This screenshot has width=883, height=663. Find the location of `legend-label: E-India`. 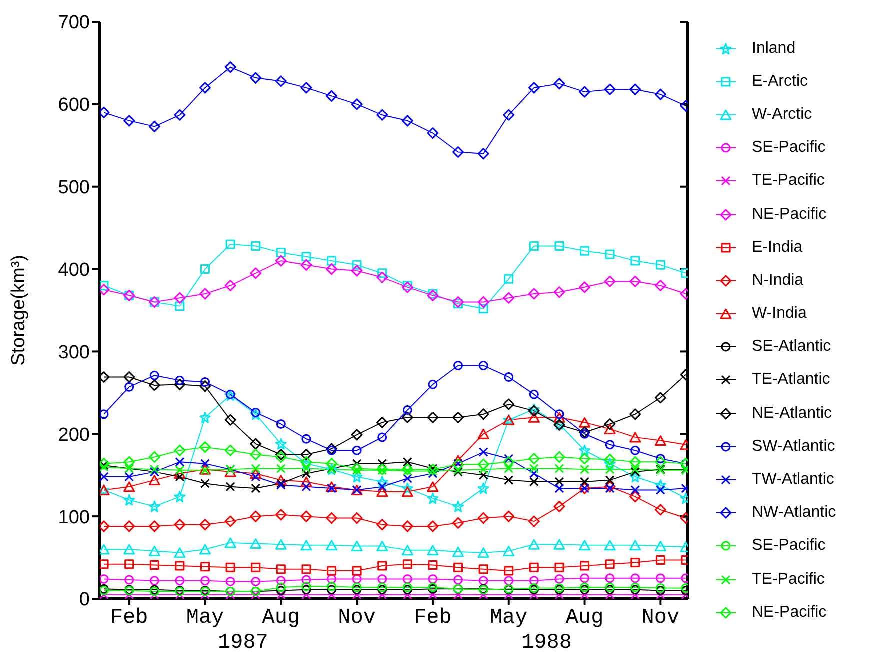

legend-label: E-India is located at coordinates (777, 247).